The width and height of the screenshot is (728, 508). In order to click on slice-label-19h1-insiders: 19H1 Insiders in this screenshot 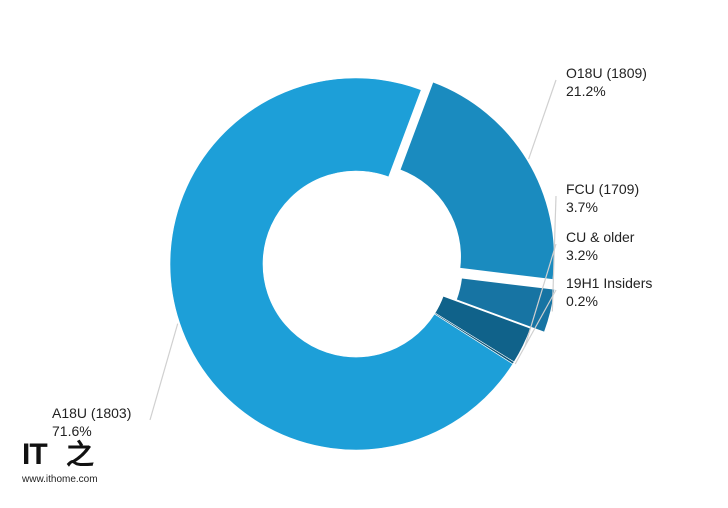, I will do `click(609, 283)`.